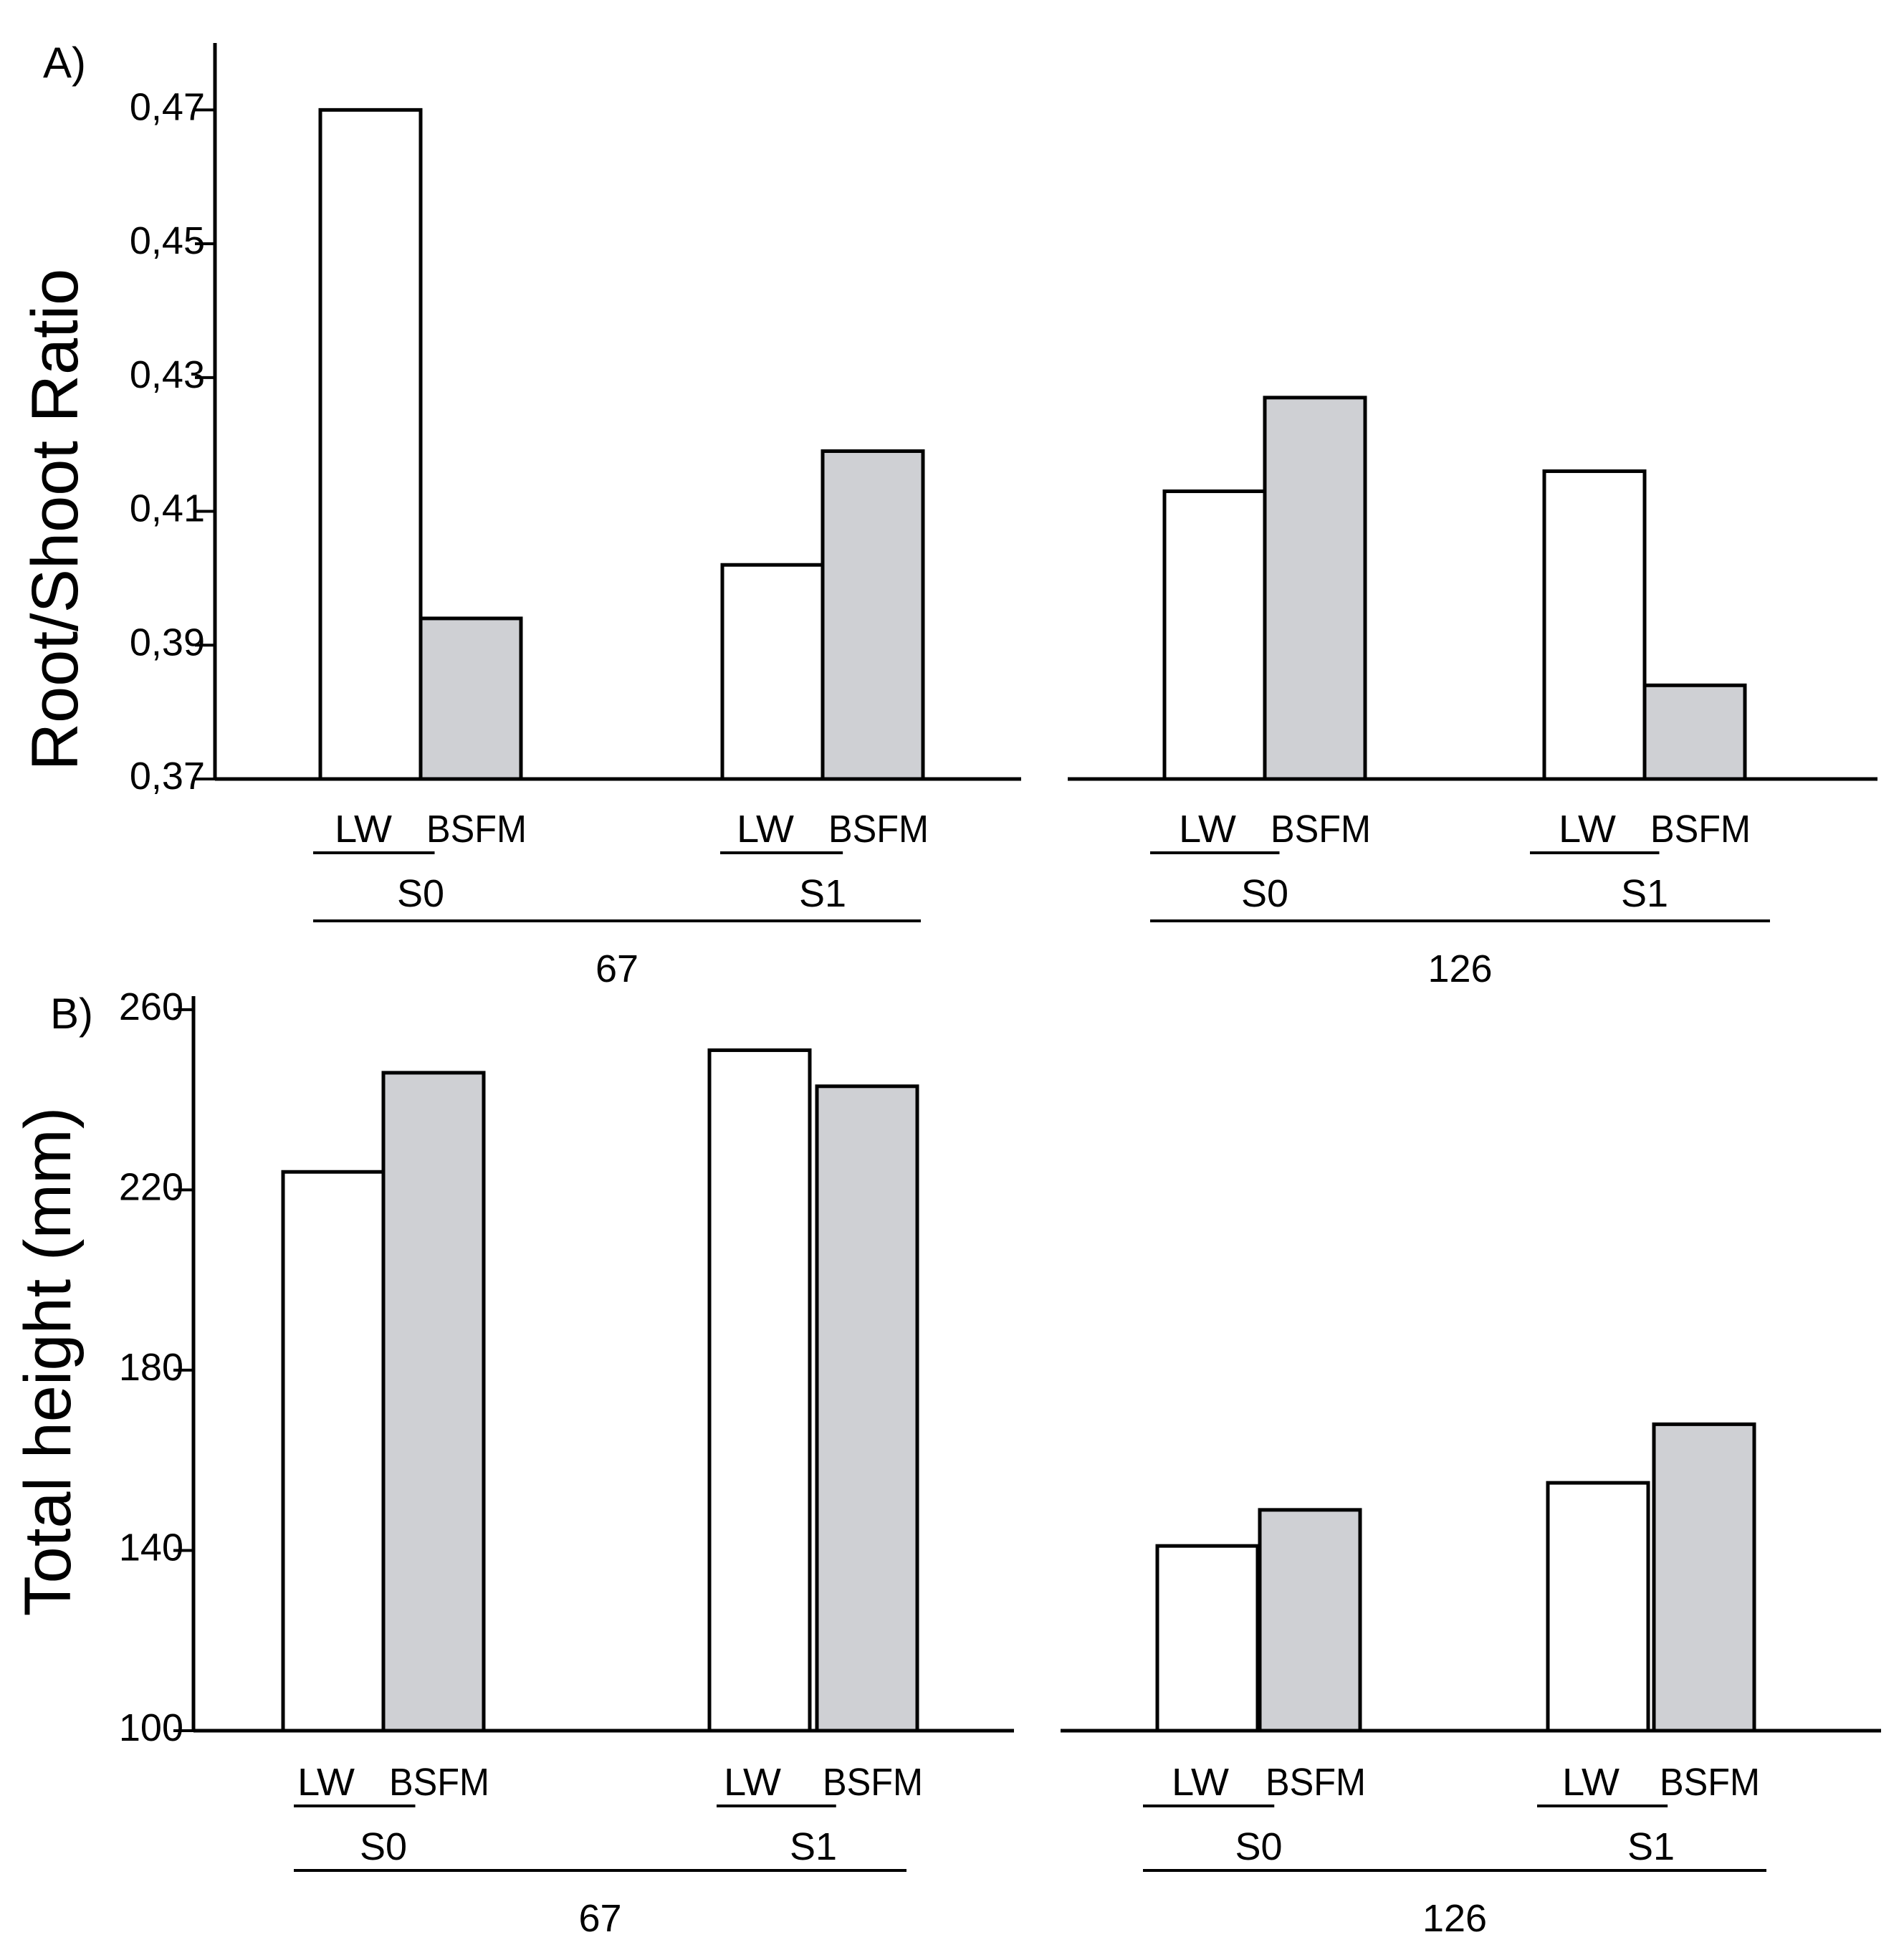  What do you see at coordinates (71, 1014) in the screenshot?
I see `panel-letter: B)` at bounding box center [71, 1014].